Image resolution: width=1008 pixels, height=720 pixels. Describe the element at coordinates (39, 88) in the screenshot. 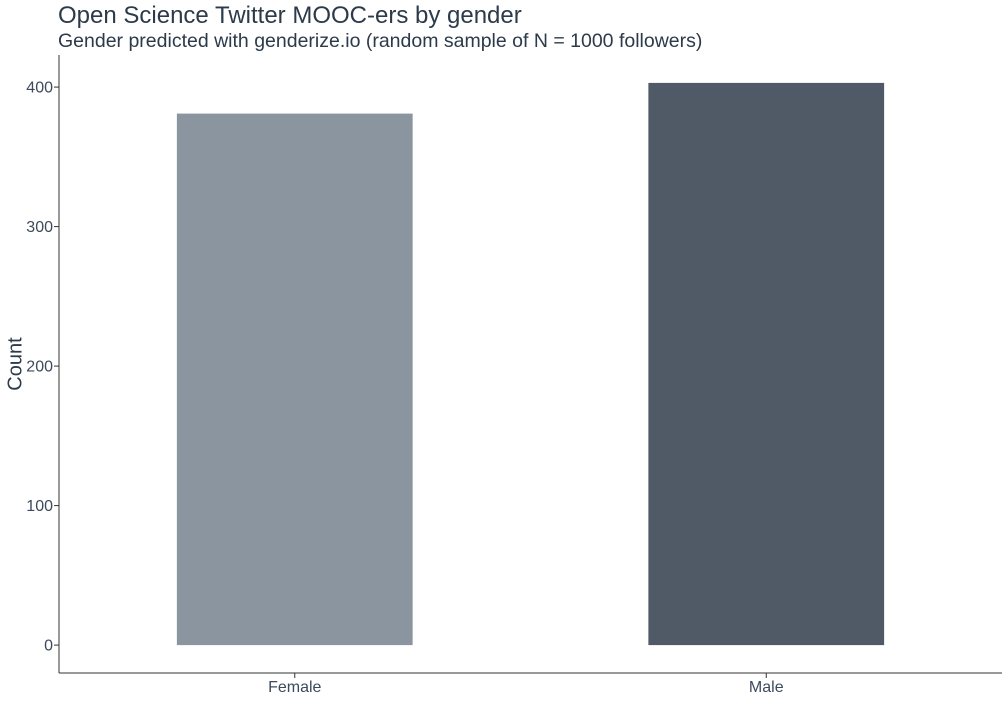

I see `y-tick-label: 400` at that location.